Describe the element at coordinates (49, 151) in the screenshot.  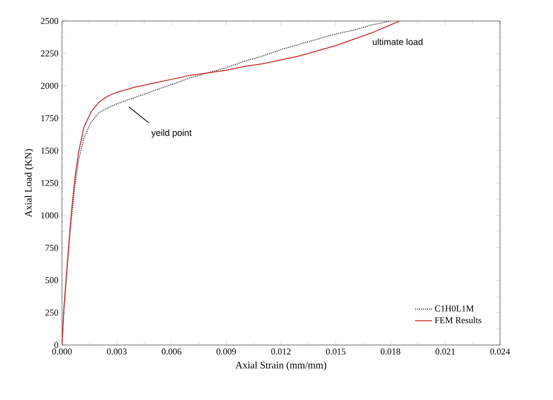
I see `y-tick-label: 1500` at that location.